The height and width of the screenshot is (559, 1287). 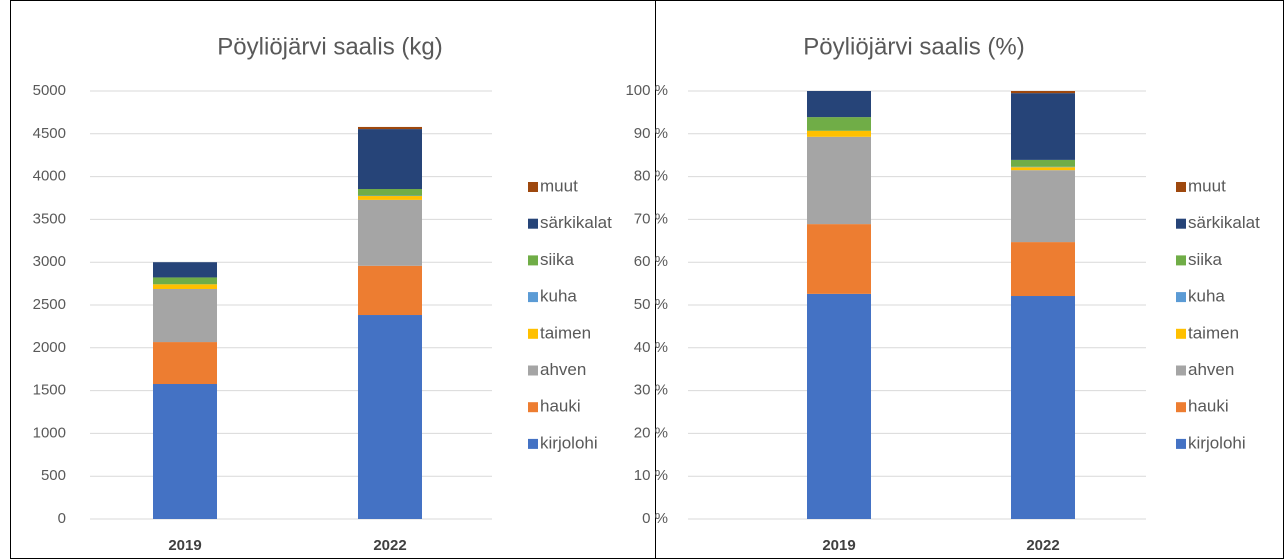 I want to click on y-tick-label: 1500, so click(x=49, y=390).